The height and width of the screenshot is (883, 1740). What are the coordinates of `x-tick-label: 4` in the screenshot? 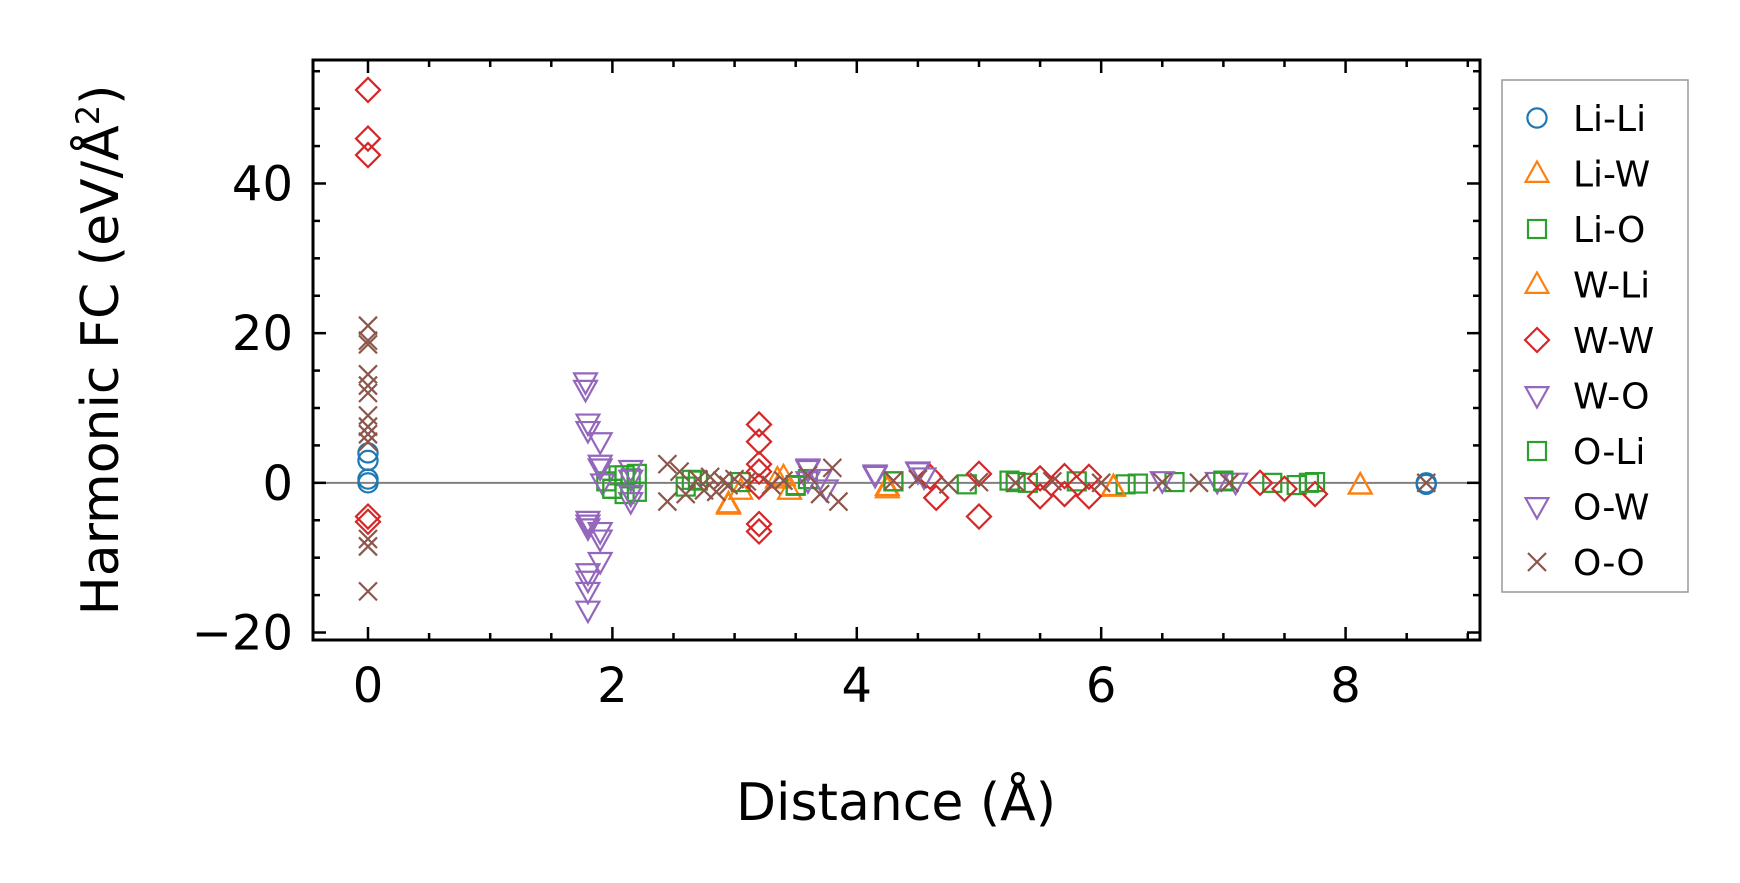 It's located at (857, 686).